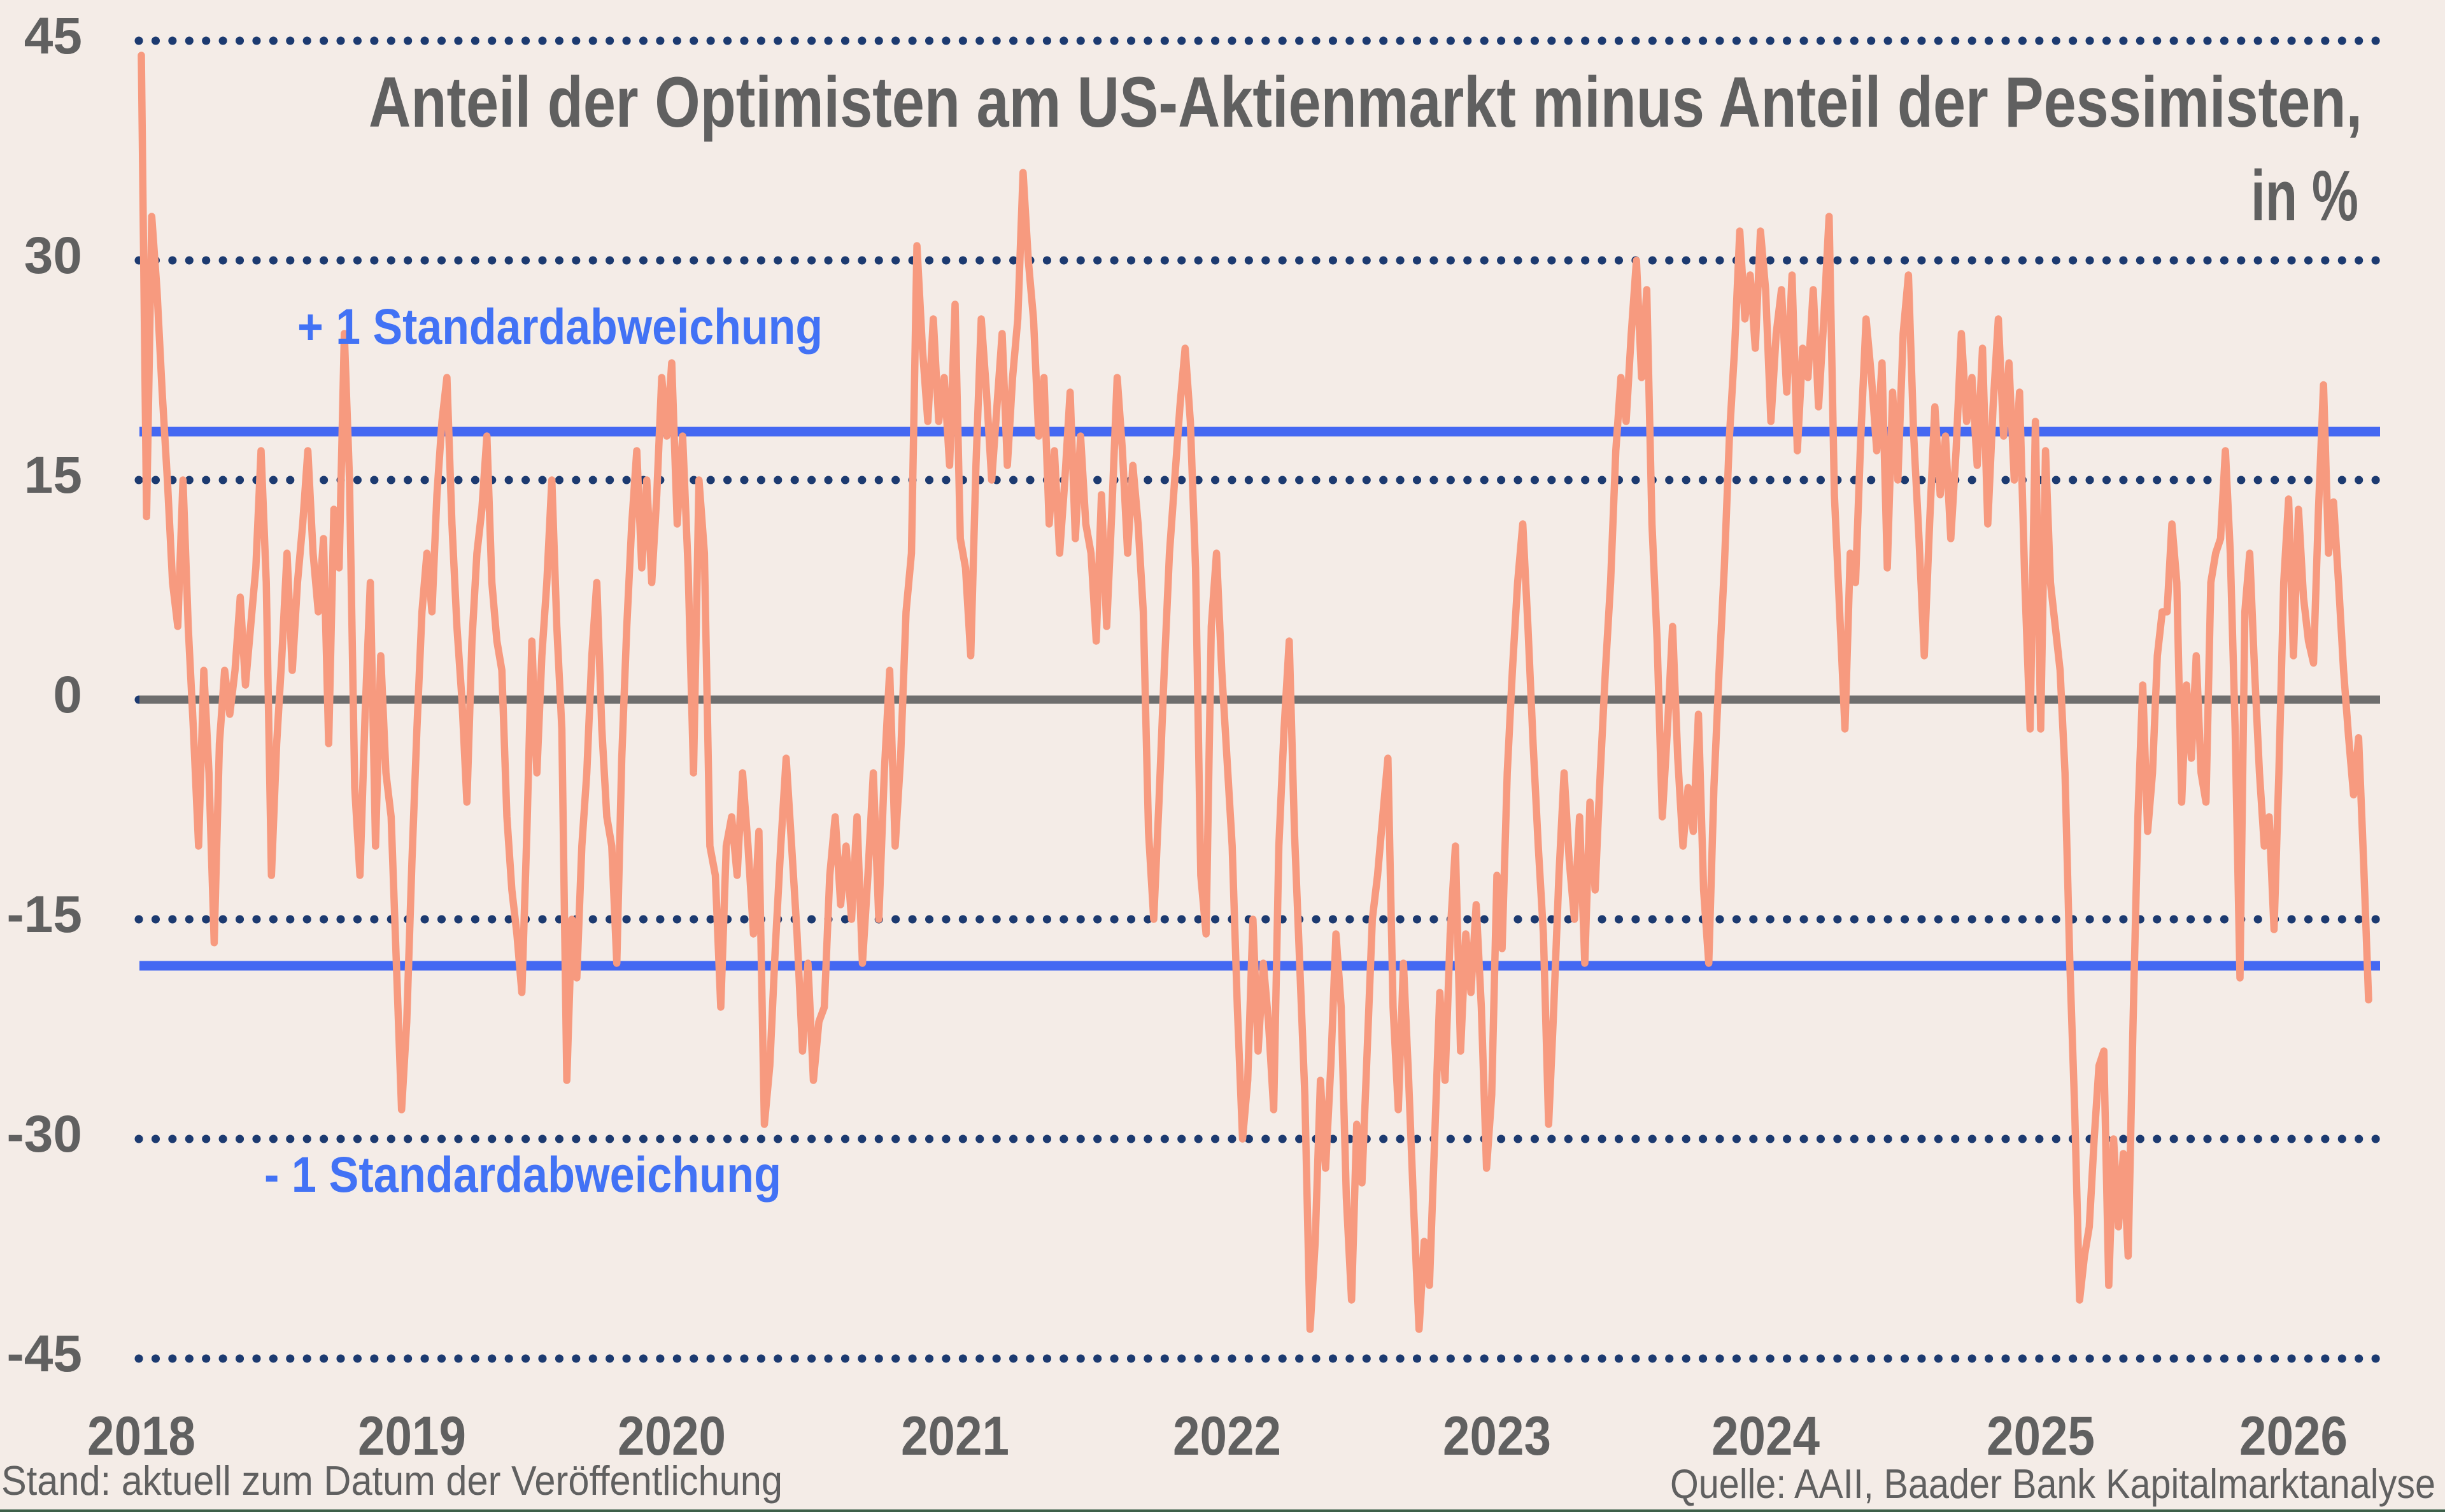 Image resolution: width=2445 pixels, height=1512 pixels. Describe the element at coordinates (672, 1436) in the screenshot. I see `svg-text: 2020` at that location.